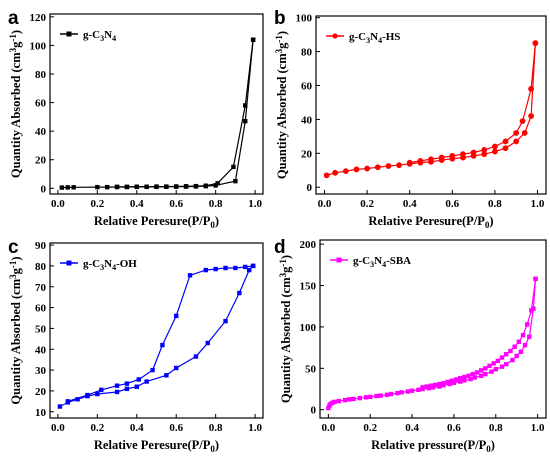  What do you see at coordinates (311, 369) in the screenshot?
I see `y-tick-label: 50` at bounding box center [311, 369].